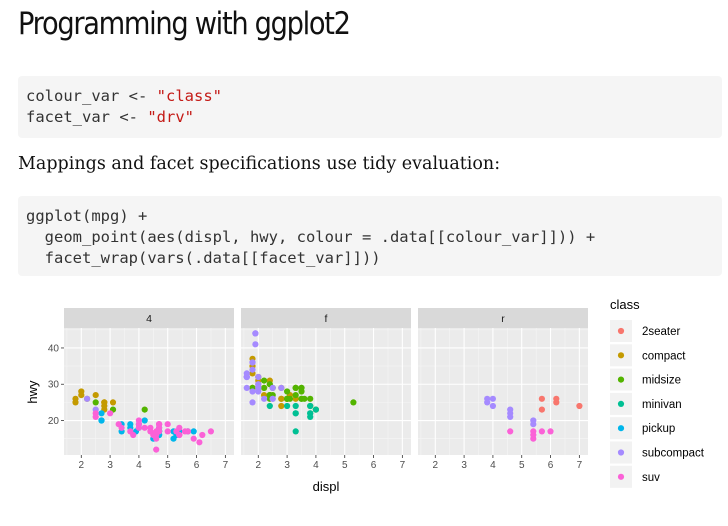 Image resolution: width=728 pixels, height=526 pixels. What do you see at coordinates (658, 429) in the screenshot?
I see `legend-label: pickup` at bounding box center [658, 429].